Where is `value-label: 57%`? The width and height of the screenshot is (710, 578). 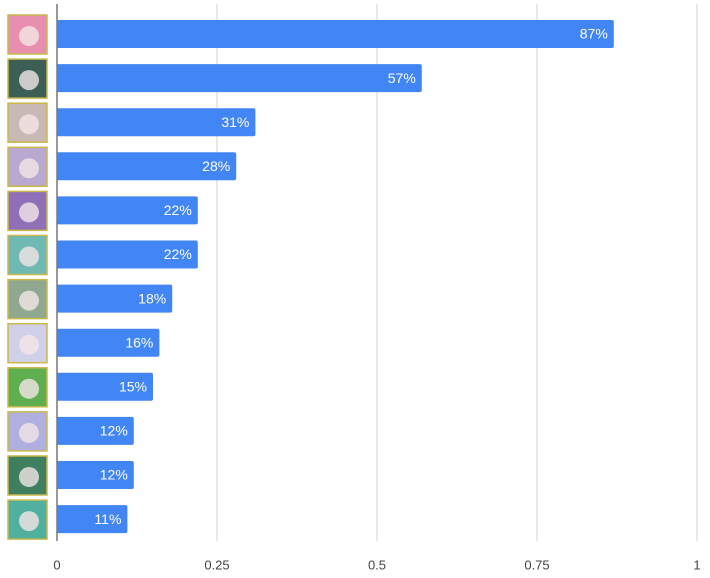 value-label: 57% is located at coordinates (402, 78).